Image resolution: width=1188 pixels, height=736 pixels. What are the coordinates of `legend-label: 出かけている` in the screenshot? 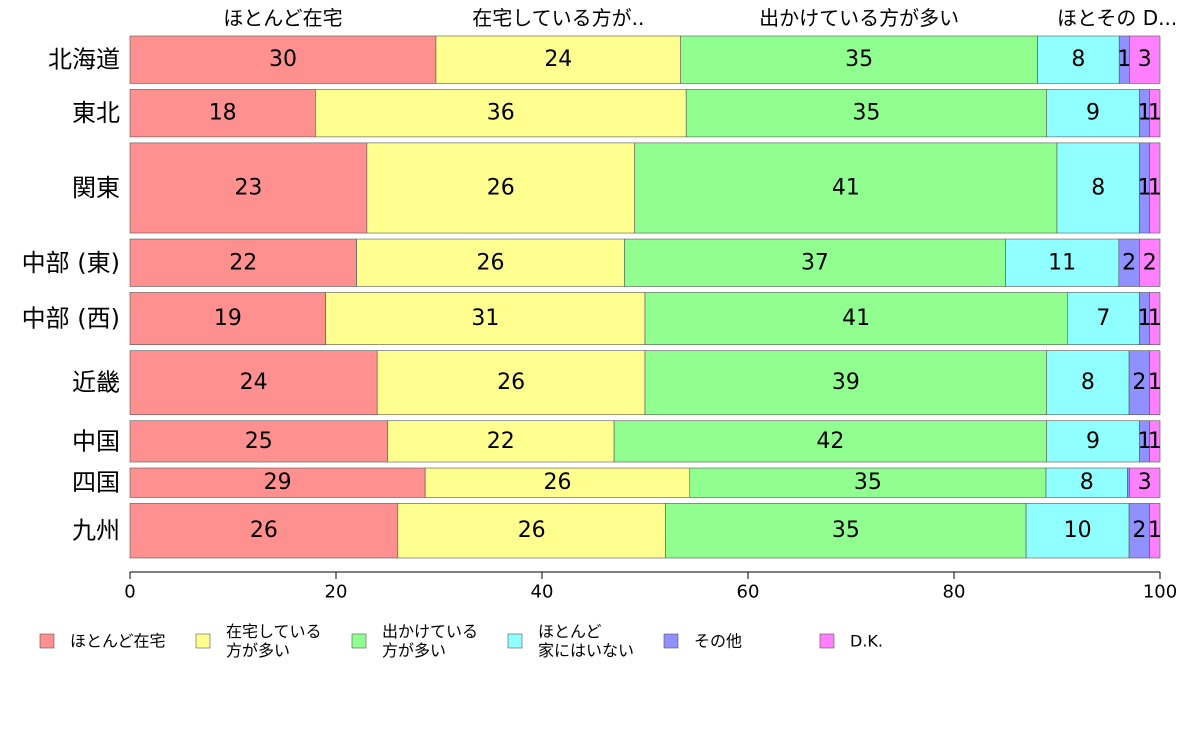 It's located at (430, 631).